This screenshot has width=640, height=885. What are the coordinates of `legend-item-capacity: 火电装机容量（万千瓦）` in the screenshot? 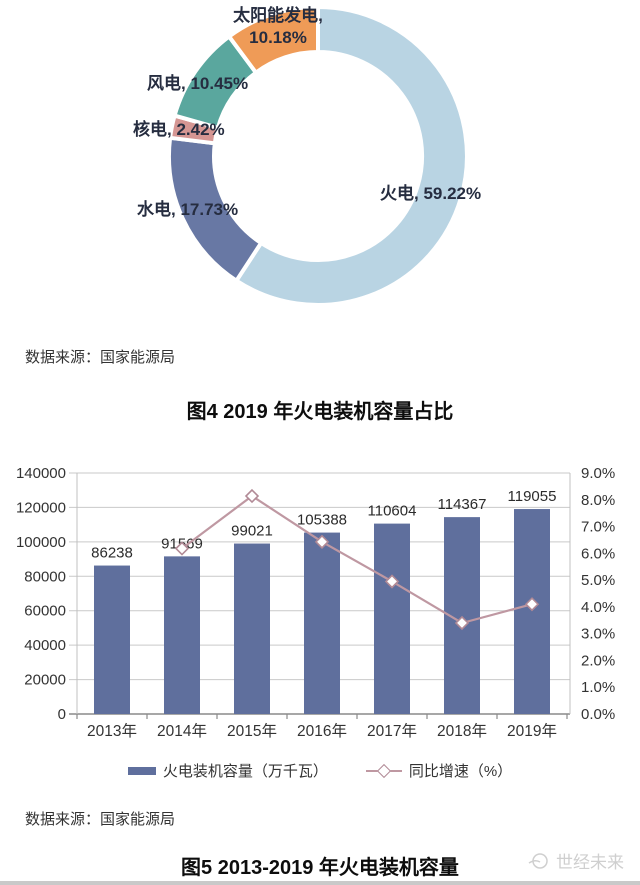 It's located at (227, 770).